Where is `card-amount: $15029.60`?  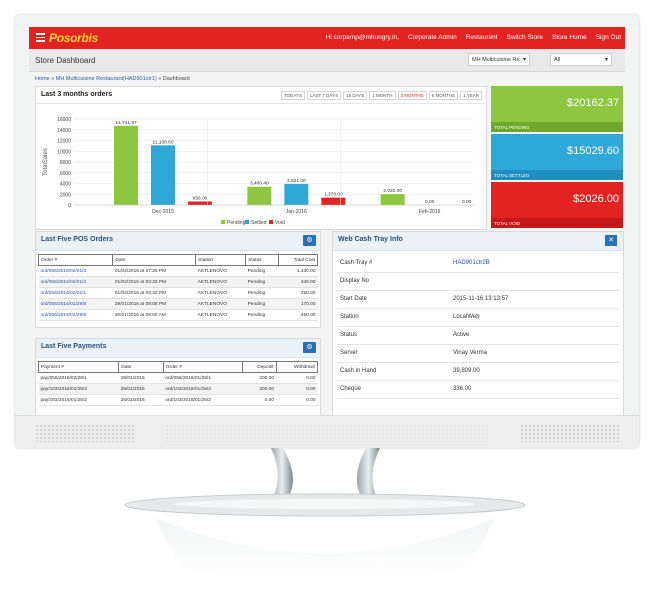 card-amount: $15029.60 is located at coordinates (593, 151).